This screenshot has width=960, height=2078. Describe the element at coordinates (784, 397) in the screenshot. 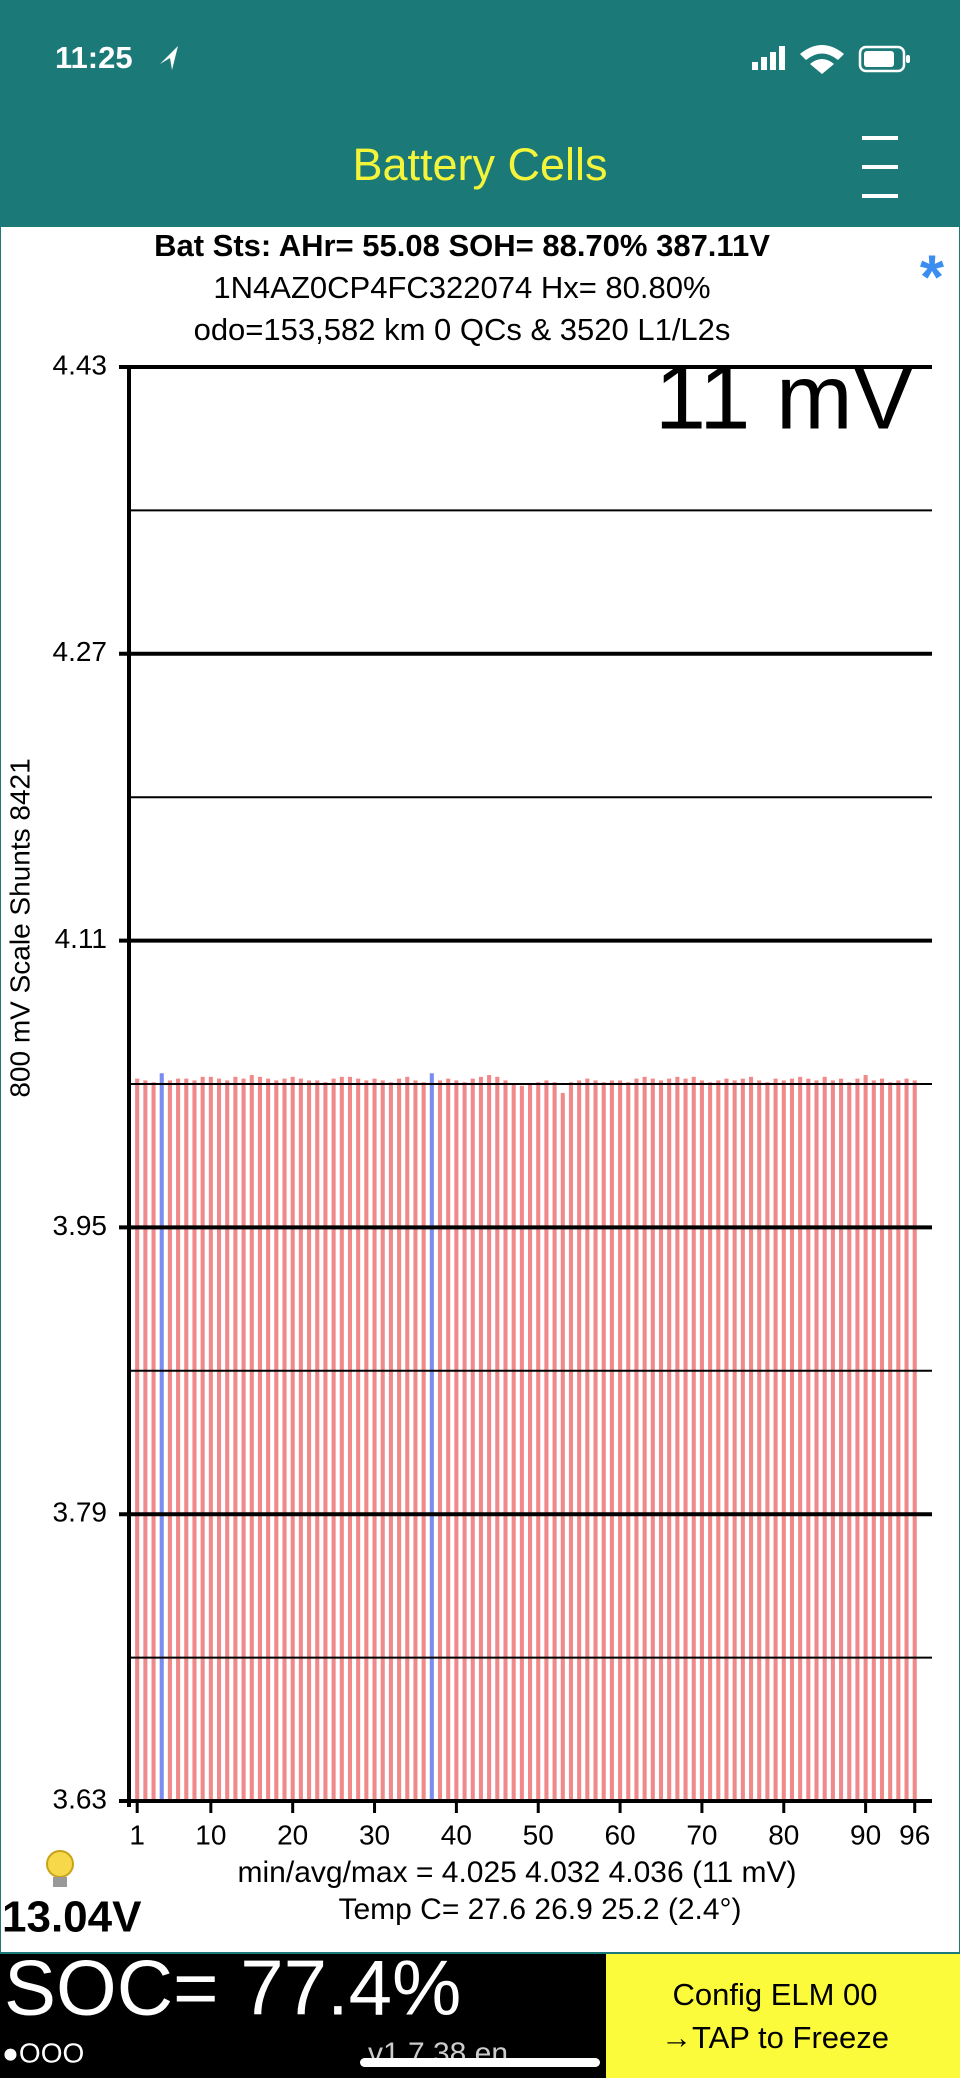

I see `scale-label: 11 mV` at that location.